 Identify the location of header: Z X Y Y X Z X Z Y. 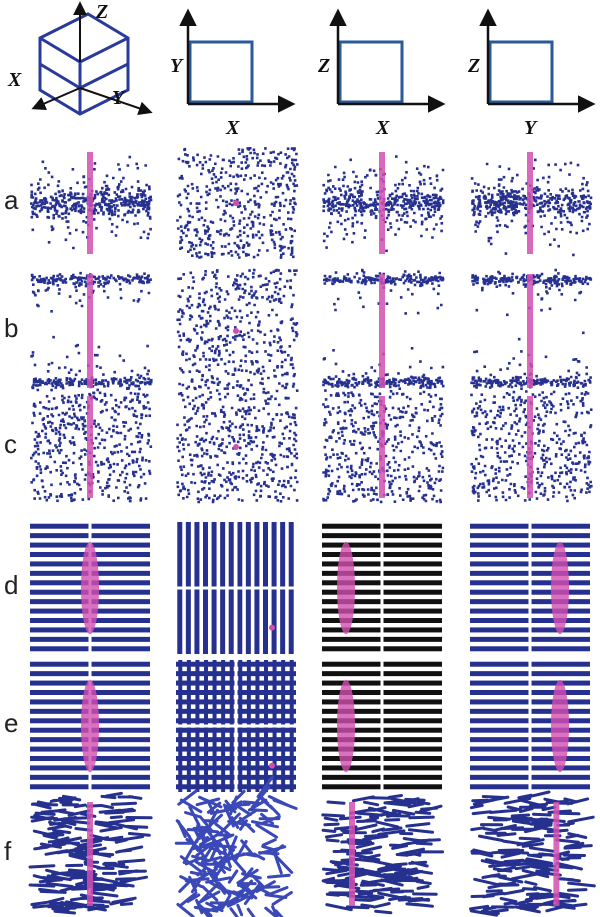
(301, 70).